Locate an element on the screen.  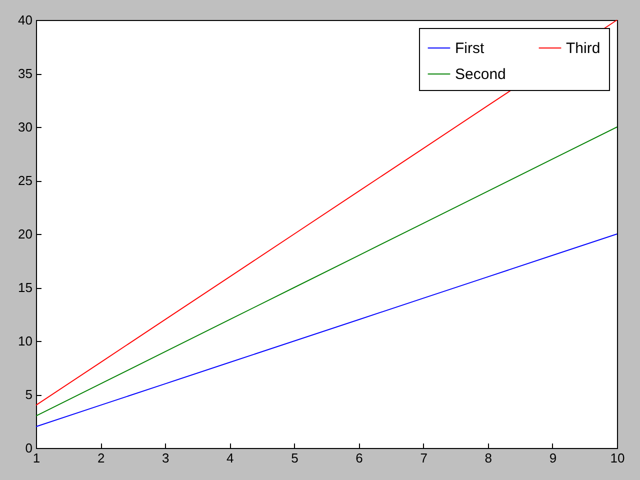
y-tick-label: 10 is located at coordinates (25, 341).